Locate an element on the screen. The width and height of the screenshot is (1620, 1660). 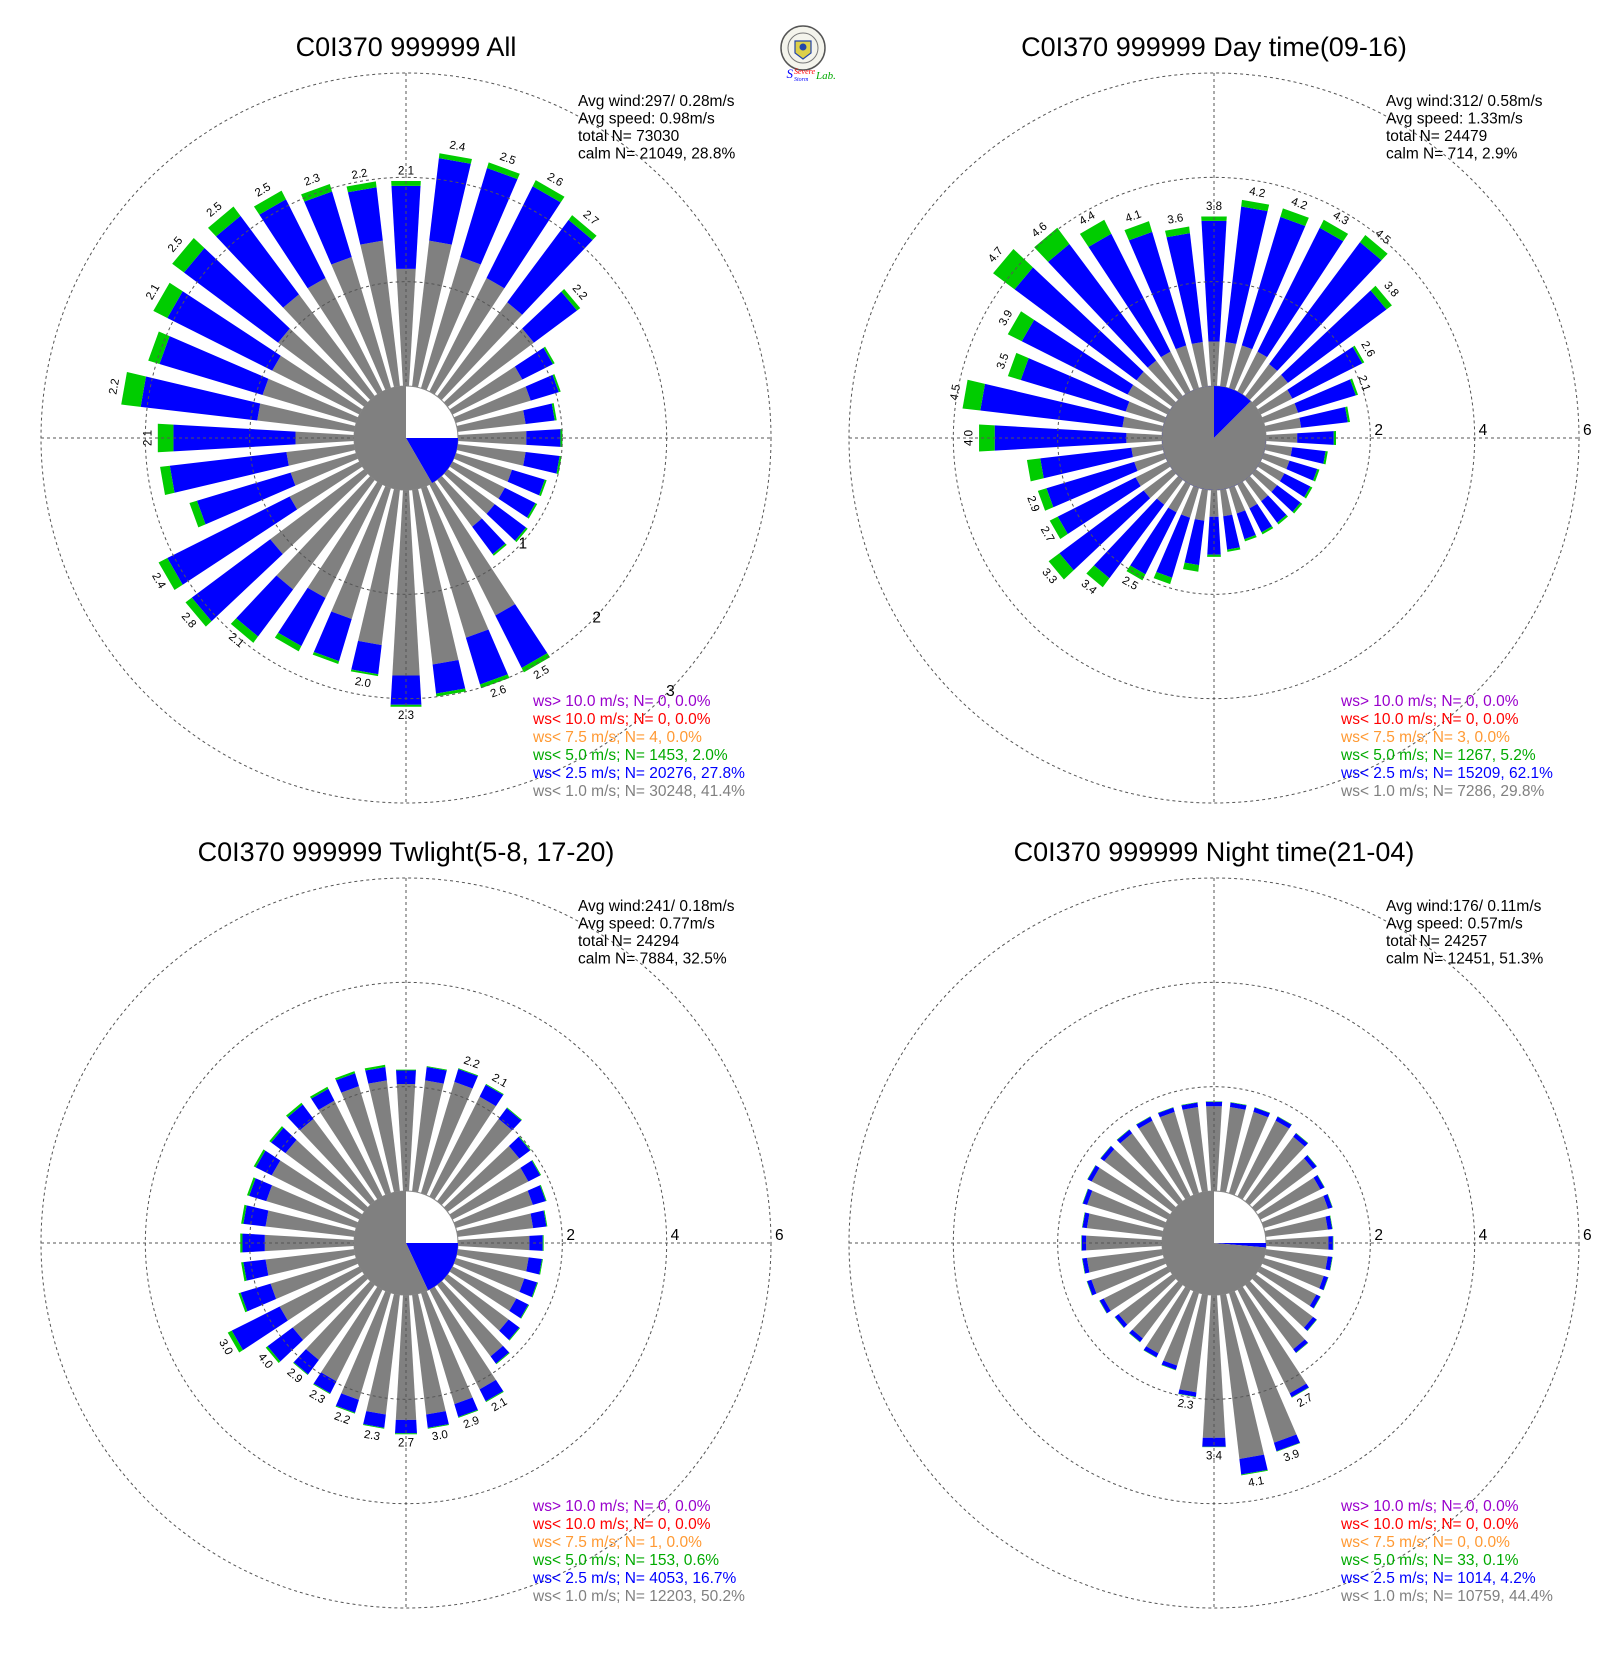
bar-total-label: 2.7 is located at coordinates (1047, 535).